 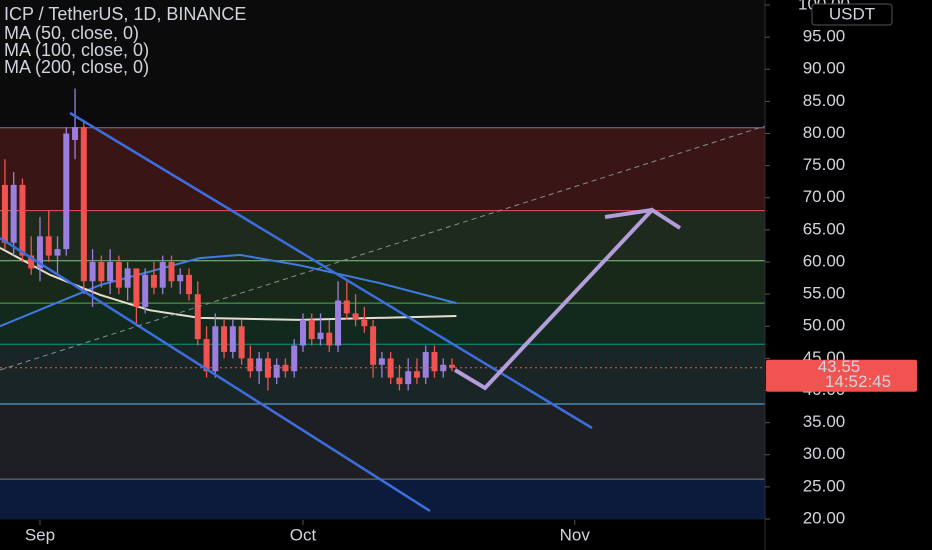 I want to click on price-tag-box, so click(x=841, y=375).